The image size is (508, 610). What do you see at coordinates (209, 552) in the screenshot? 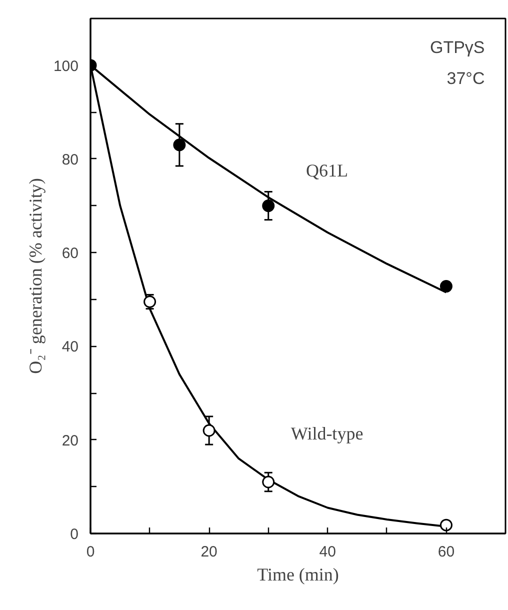
I see `x-tick-label: 20` at bounding box center [209, 552].